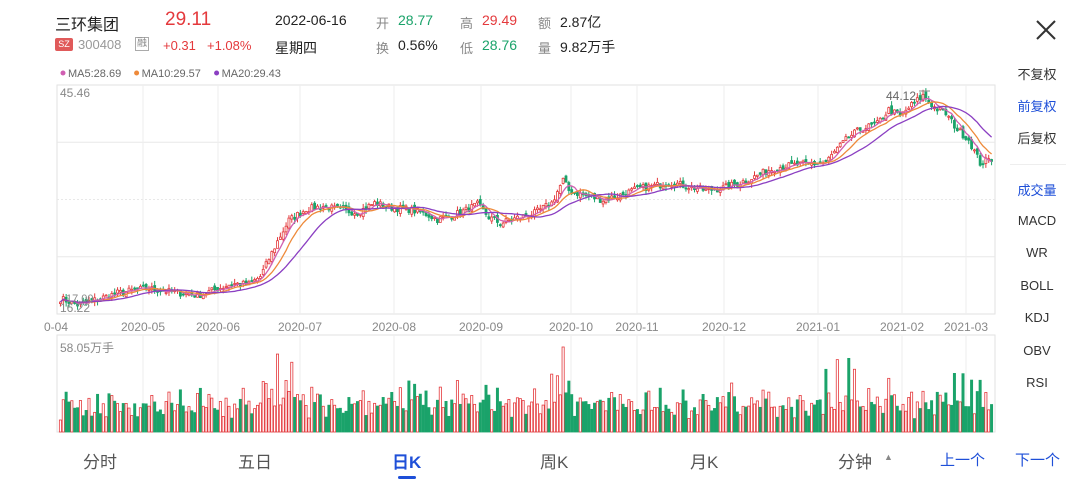 The width and height of the screenshot is (1080, 497). I want to click on period-tab: 分时, so click(100, 462).